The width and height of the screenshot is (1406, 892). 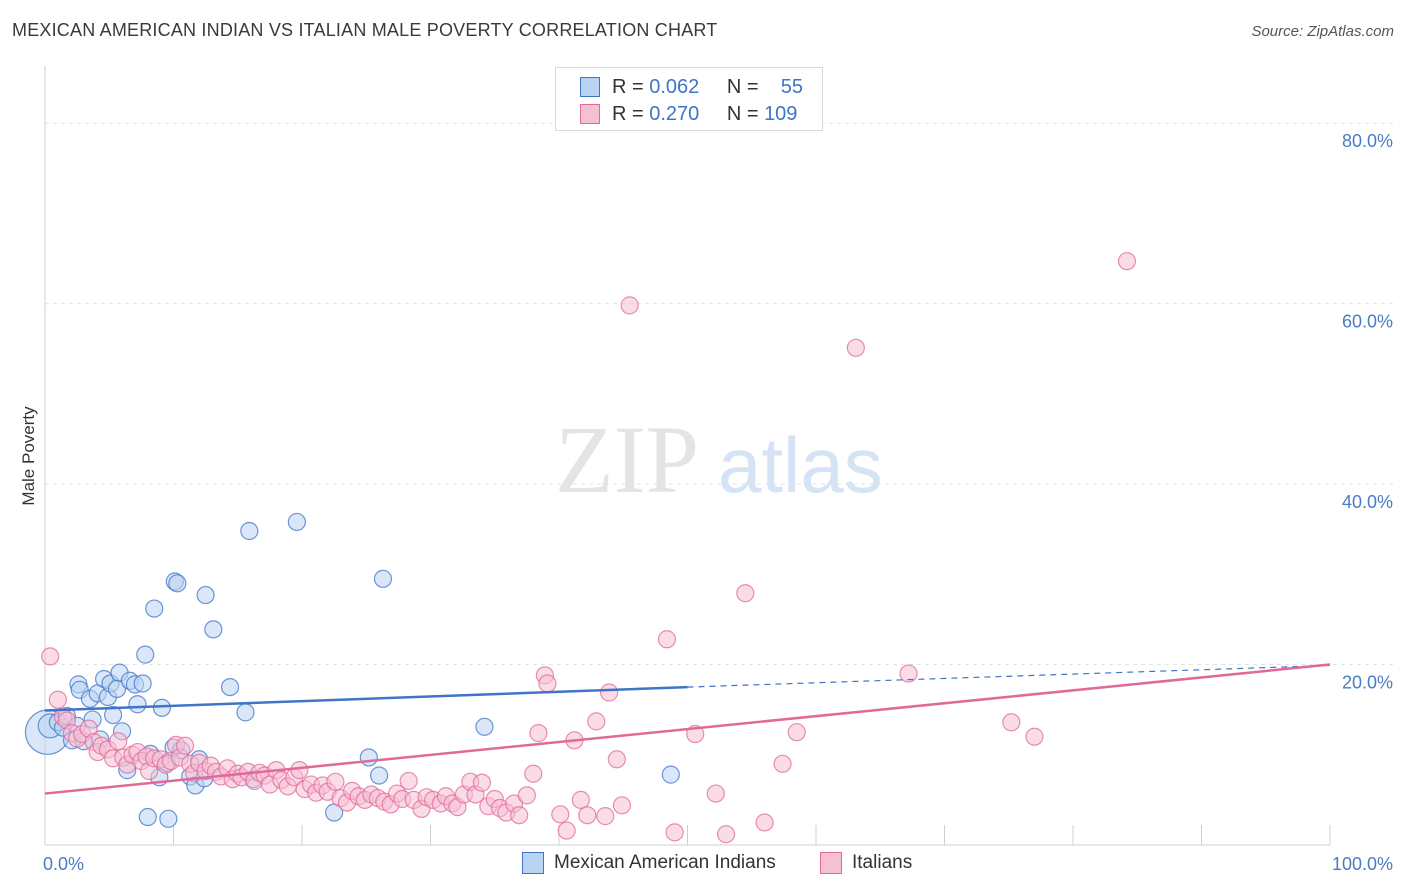 I want to click on trend-lines, so click(x=687, y=729).